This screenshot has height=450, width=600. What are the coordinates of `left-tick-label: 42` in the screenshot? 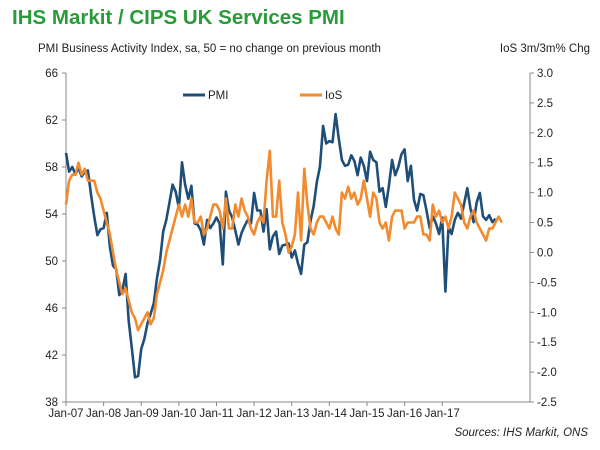 It's located at (51, 356).